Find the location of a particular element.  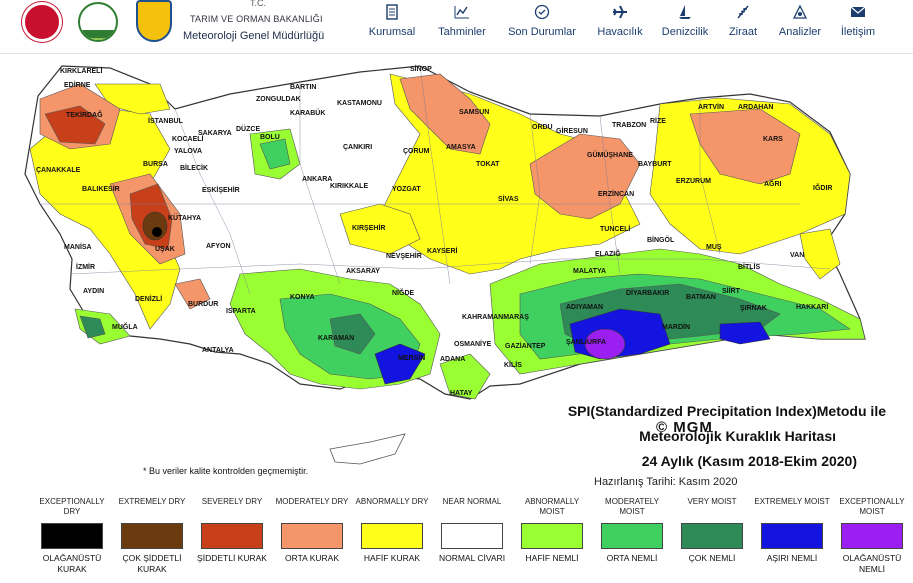

city-kirikkale: KIRIKKALE is located at coordinates (349, 186).